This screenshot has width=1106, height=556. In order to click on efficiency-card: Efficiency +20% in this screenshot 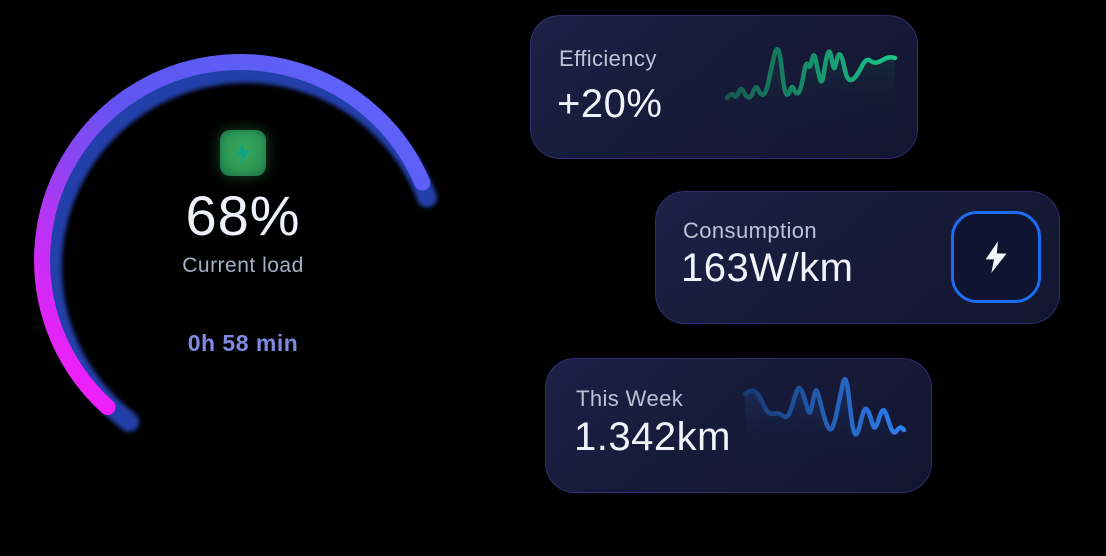, I will do `click(724, 87)`.